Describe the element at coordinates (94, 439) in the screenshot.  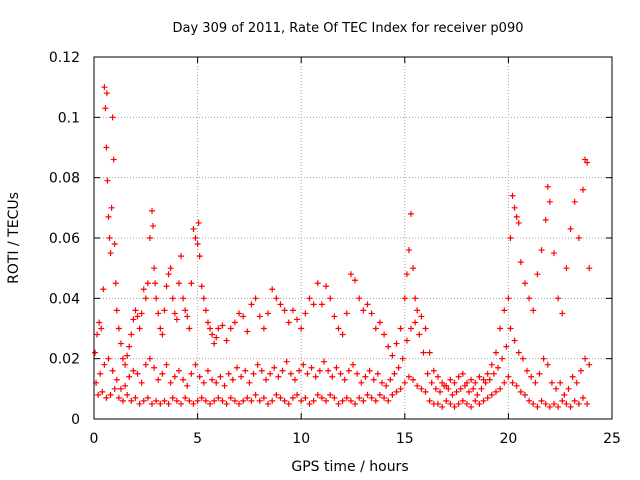
I see `x-tick-label: 0` at that location.